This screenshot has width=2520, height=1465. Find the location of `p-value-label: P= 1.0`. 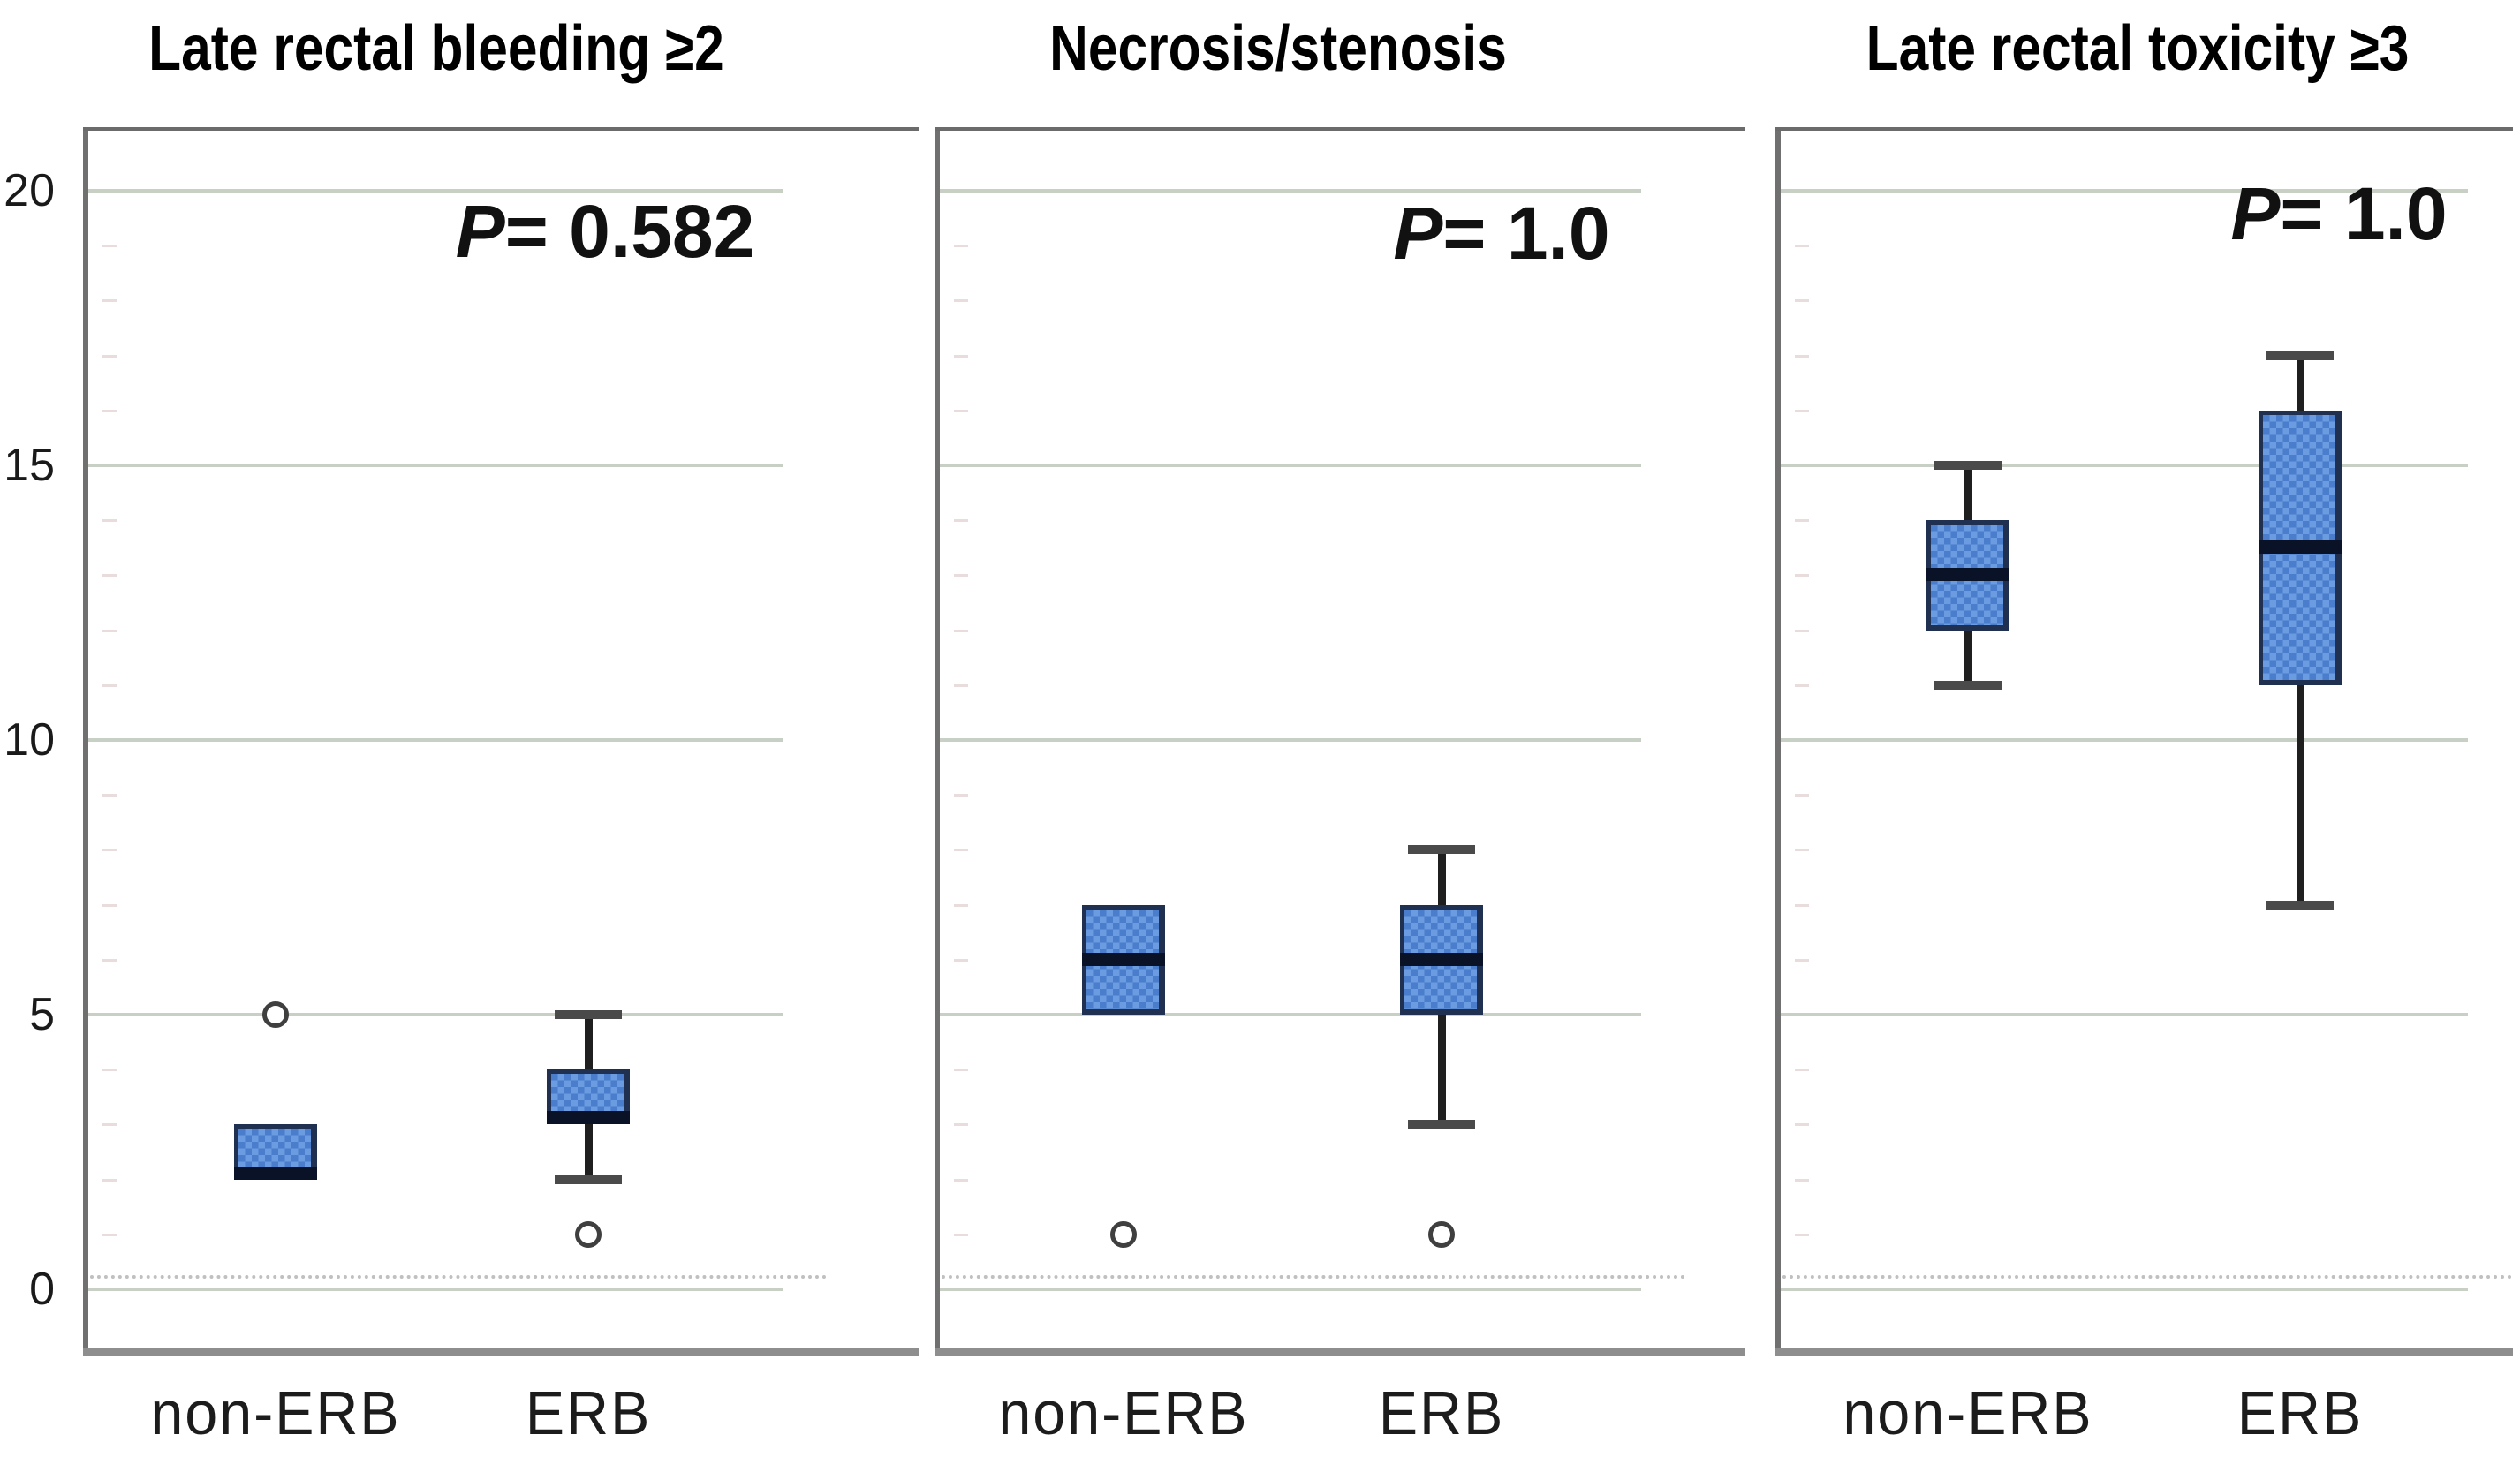

p-value-label: P= 1.0 is located at coordinates (1501, 233).